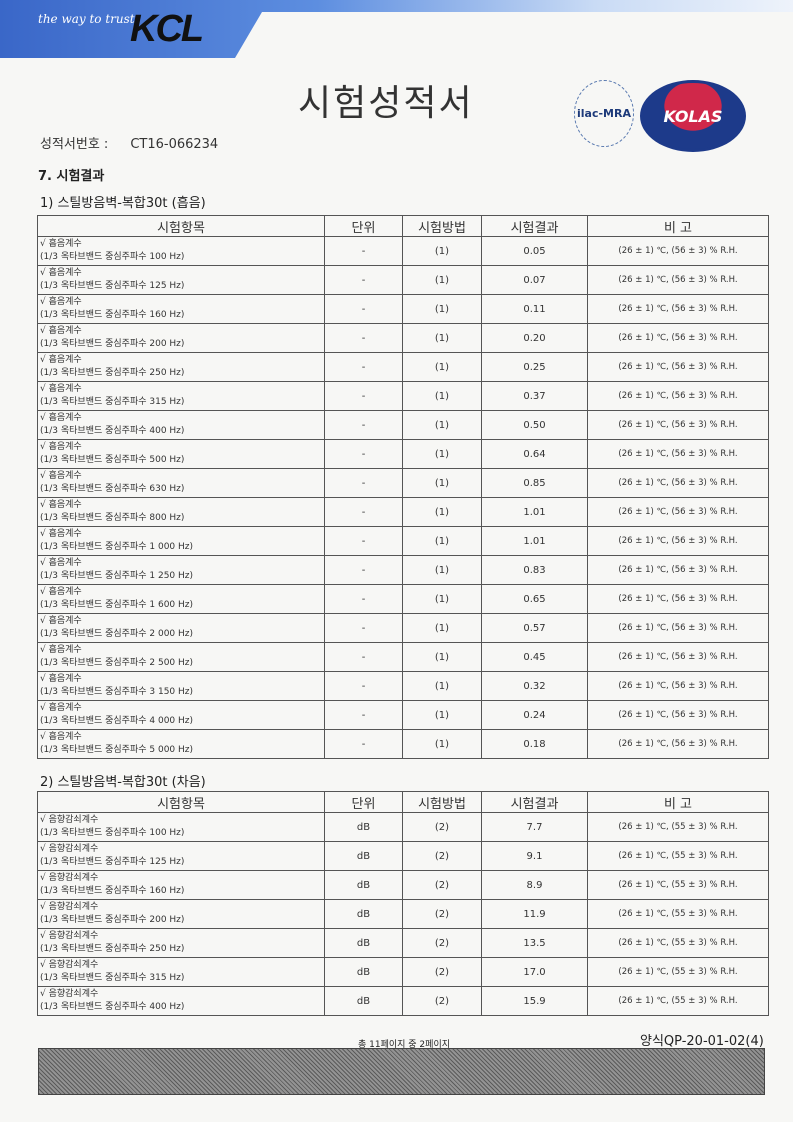 This screenshot has width=793, height=1122. What do you see at coordinates (534, 885) in the screenshot?
I see `result-cell: 8.9` at bounding box center [534, 885].